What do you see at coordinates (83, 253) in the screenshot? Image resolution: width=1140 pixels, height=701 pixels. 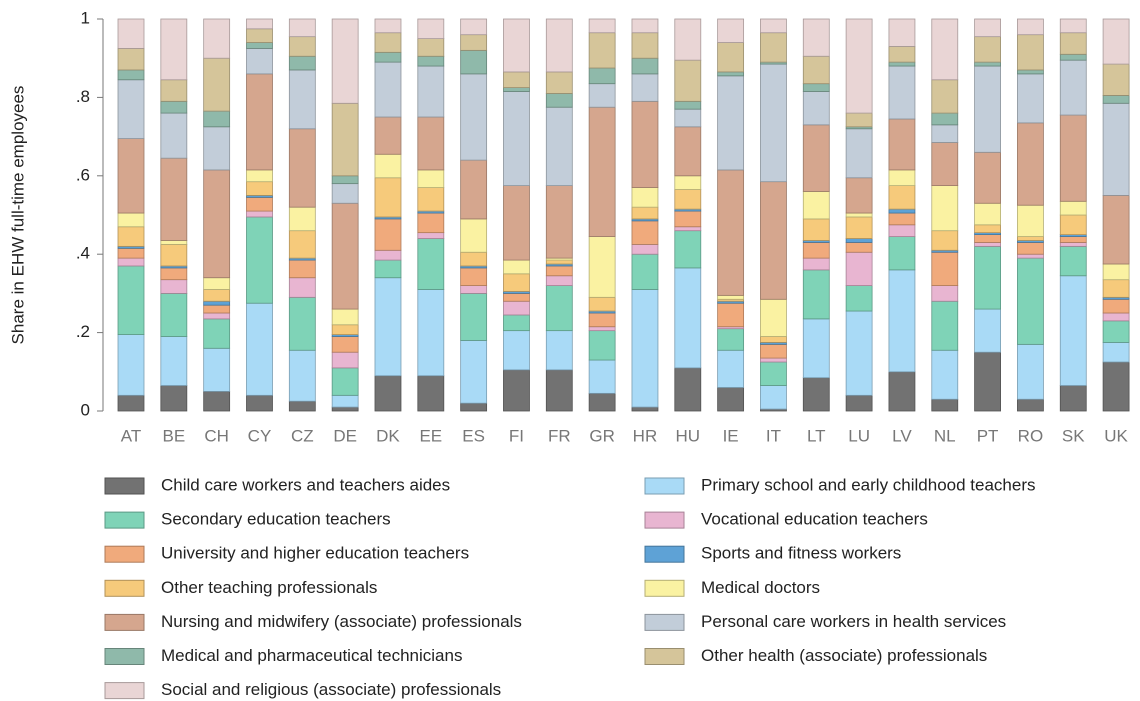 I see `y-tick-label: .4` at bounding box center [83, 253].